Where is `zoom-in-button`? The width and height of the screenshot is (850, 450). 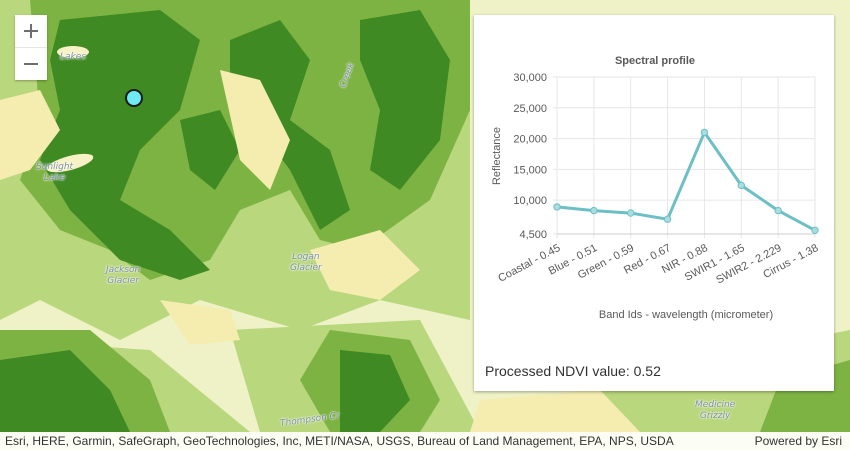
zoom-in-button is located at coordinates (31, 31).